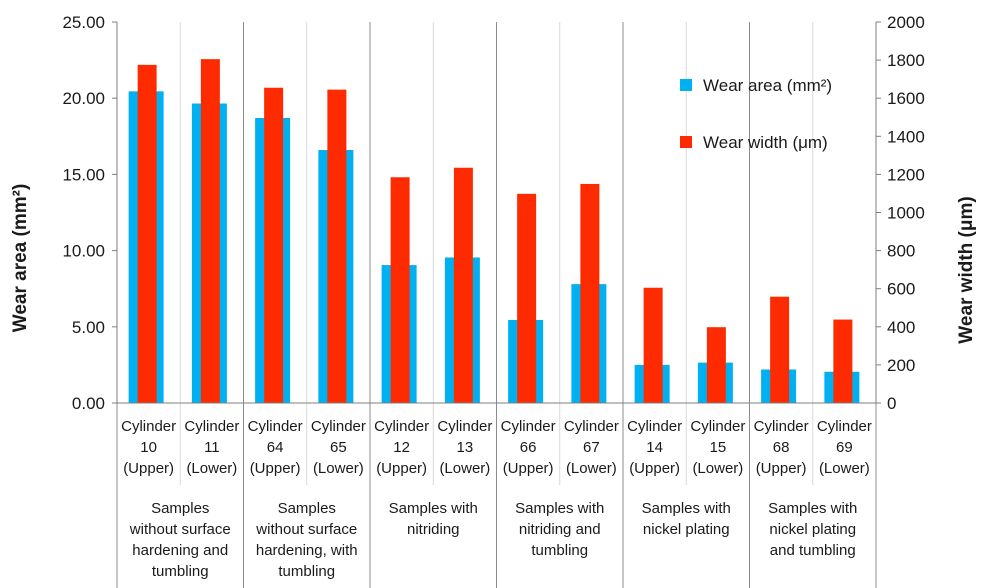 This screenshot has height=588, width=981. What do you see at coordinates (844, 447) in the screenshot?
I see `category-label: 69` at bounding box center [844, 447].